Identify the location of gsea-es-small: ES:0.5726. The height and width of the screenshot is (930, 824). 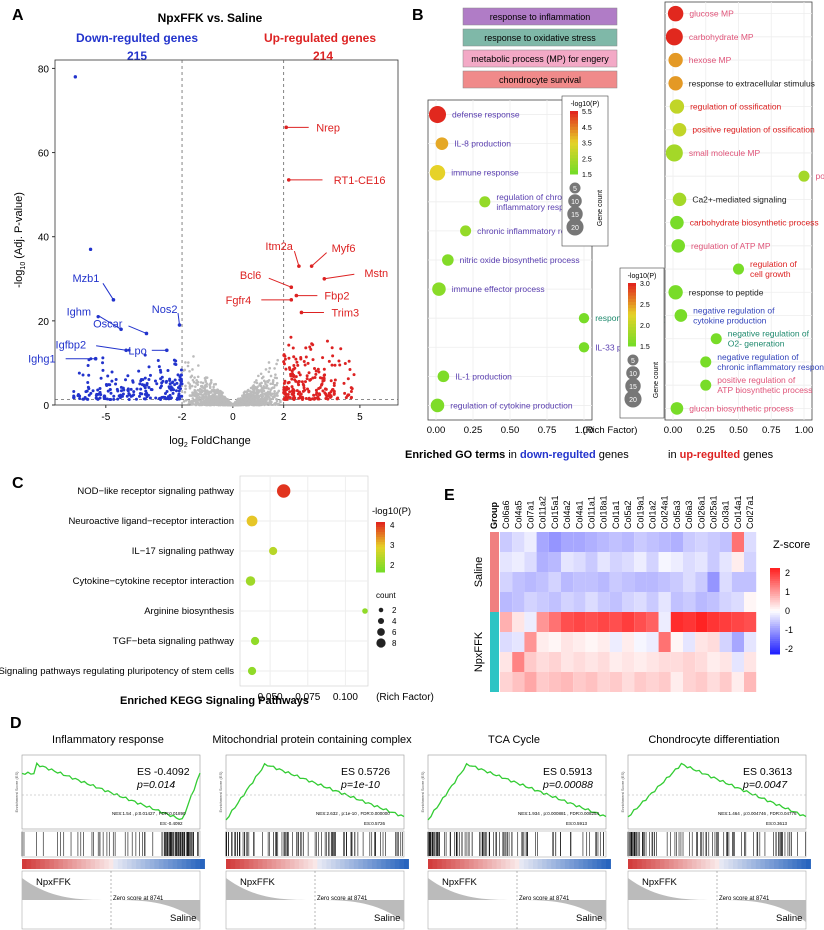
(375, 823).